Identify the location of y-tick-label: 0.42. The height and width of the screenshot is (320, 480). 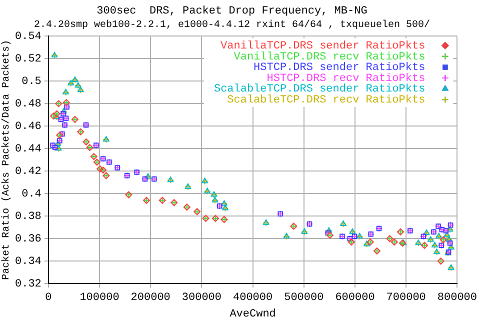
(28, 172).